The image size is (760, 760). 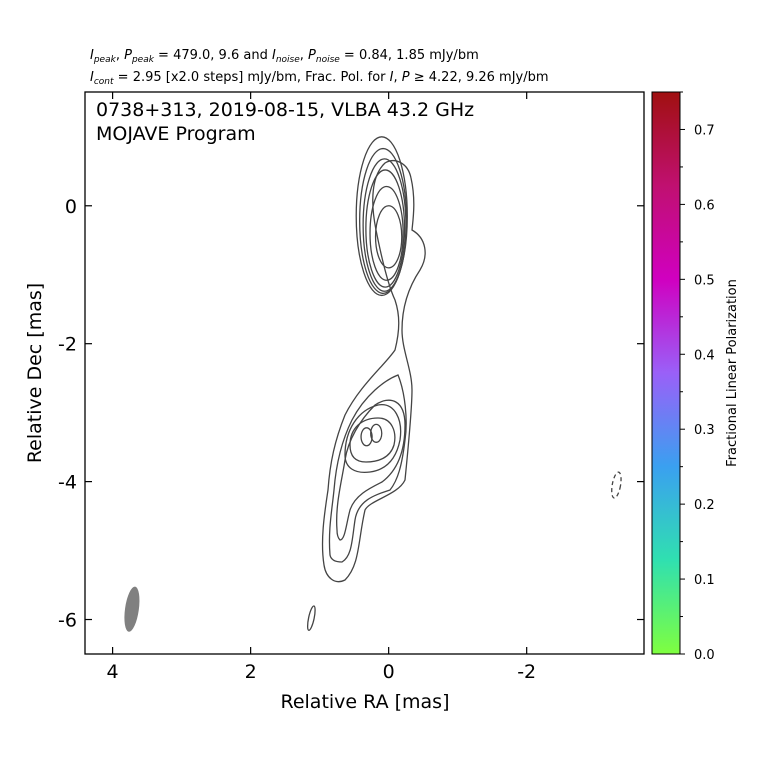 I want to click on colorbar-tick-label: 0.3, so click(x=704, y=430).